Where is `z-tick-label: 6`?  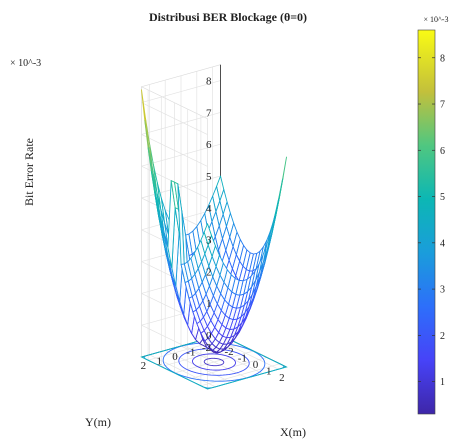
z-tick-label: 6 is located at coordinates (209, 145).